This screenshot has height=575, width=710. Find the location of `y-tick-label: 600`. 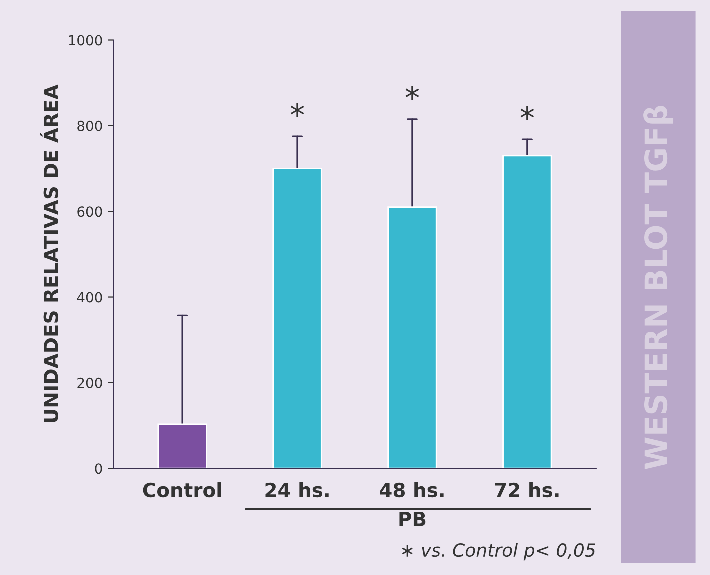

y-tick-label: 600 is located at coordinates (90, 212).